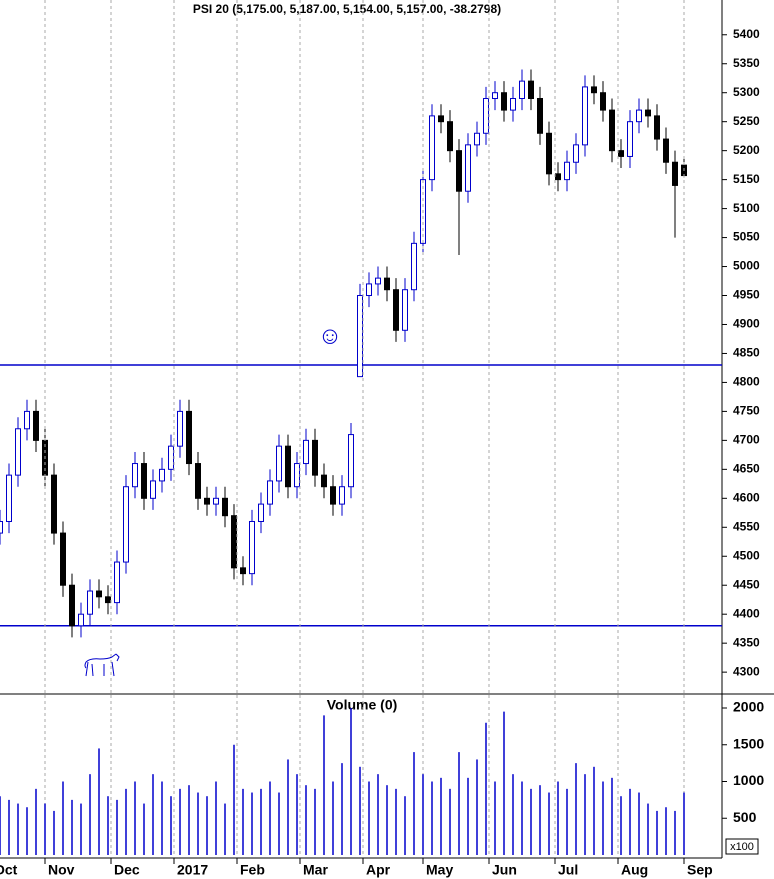 This screenshot has width=774, height=879. What do you see at coordinates (746, 555) in the screenshot?
I see `y-tick-label: 4500` at bounding box center [746, 555].